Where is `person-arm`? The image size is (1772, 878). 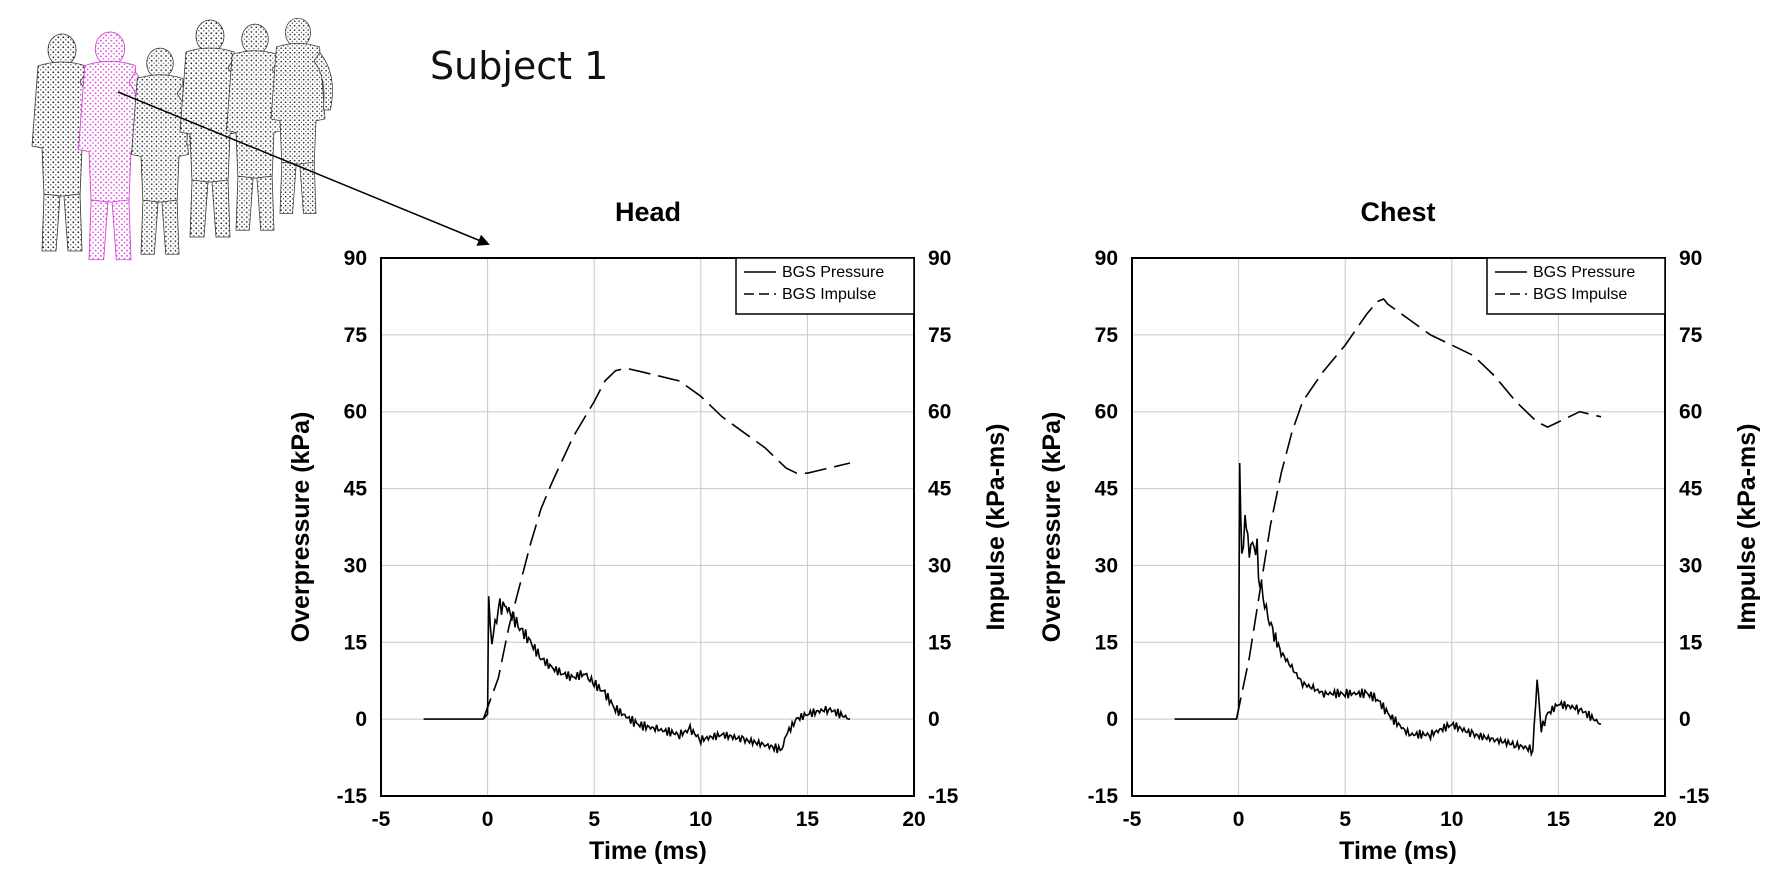 person-arm is located at coordinates (323, 81).